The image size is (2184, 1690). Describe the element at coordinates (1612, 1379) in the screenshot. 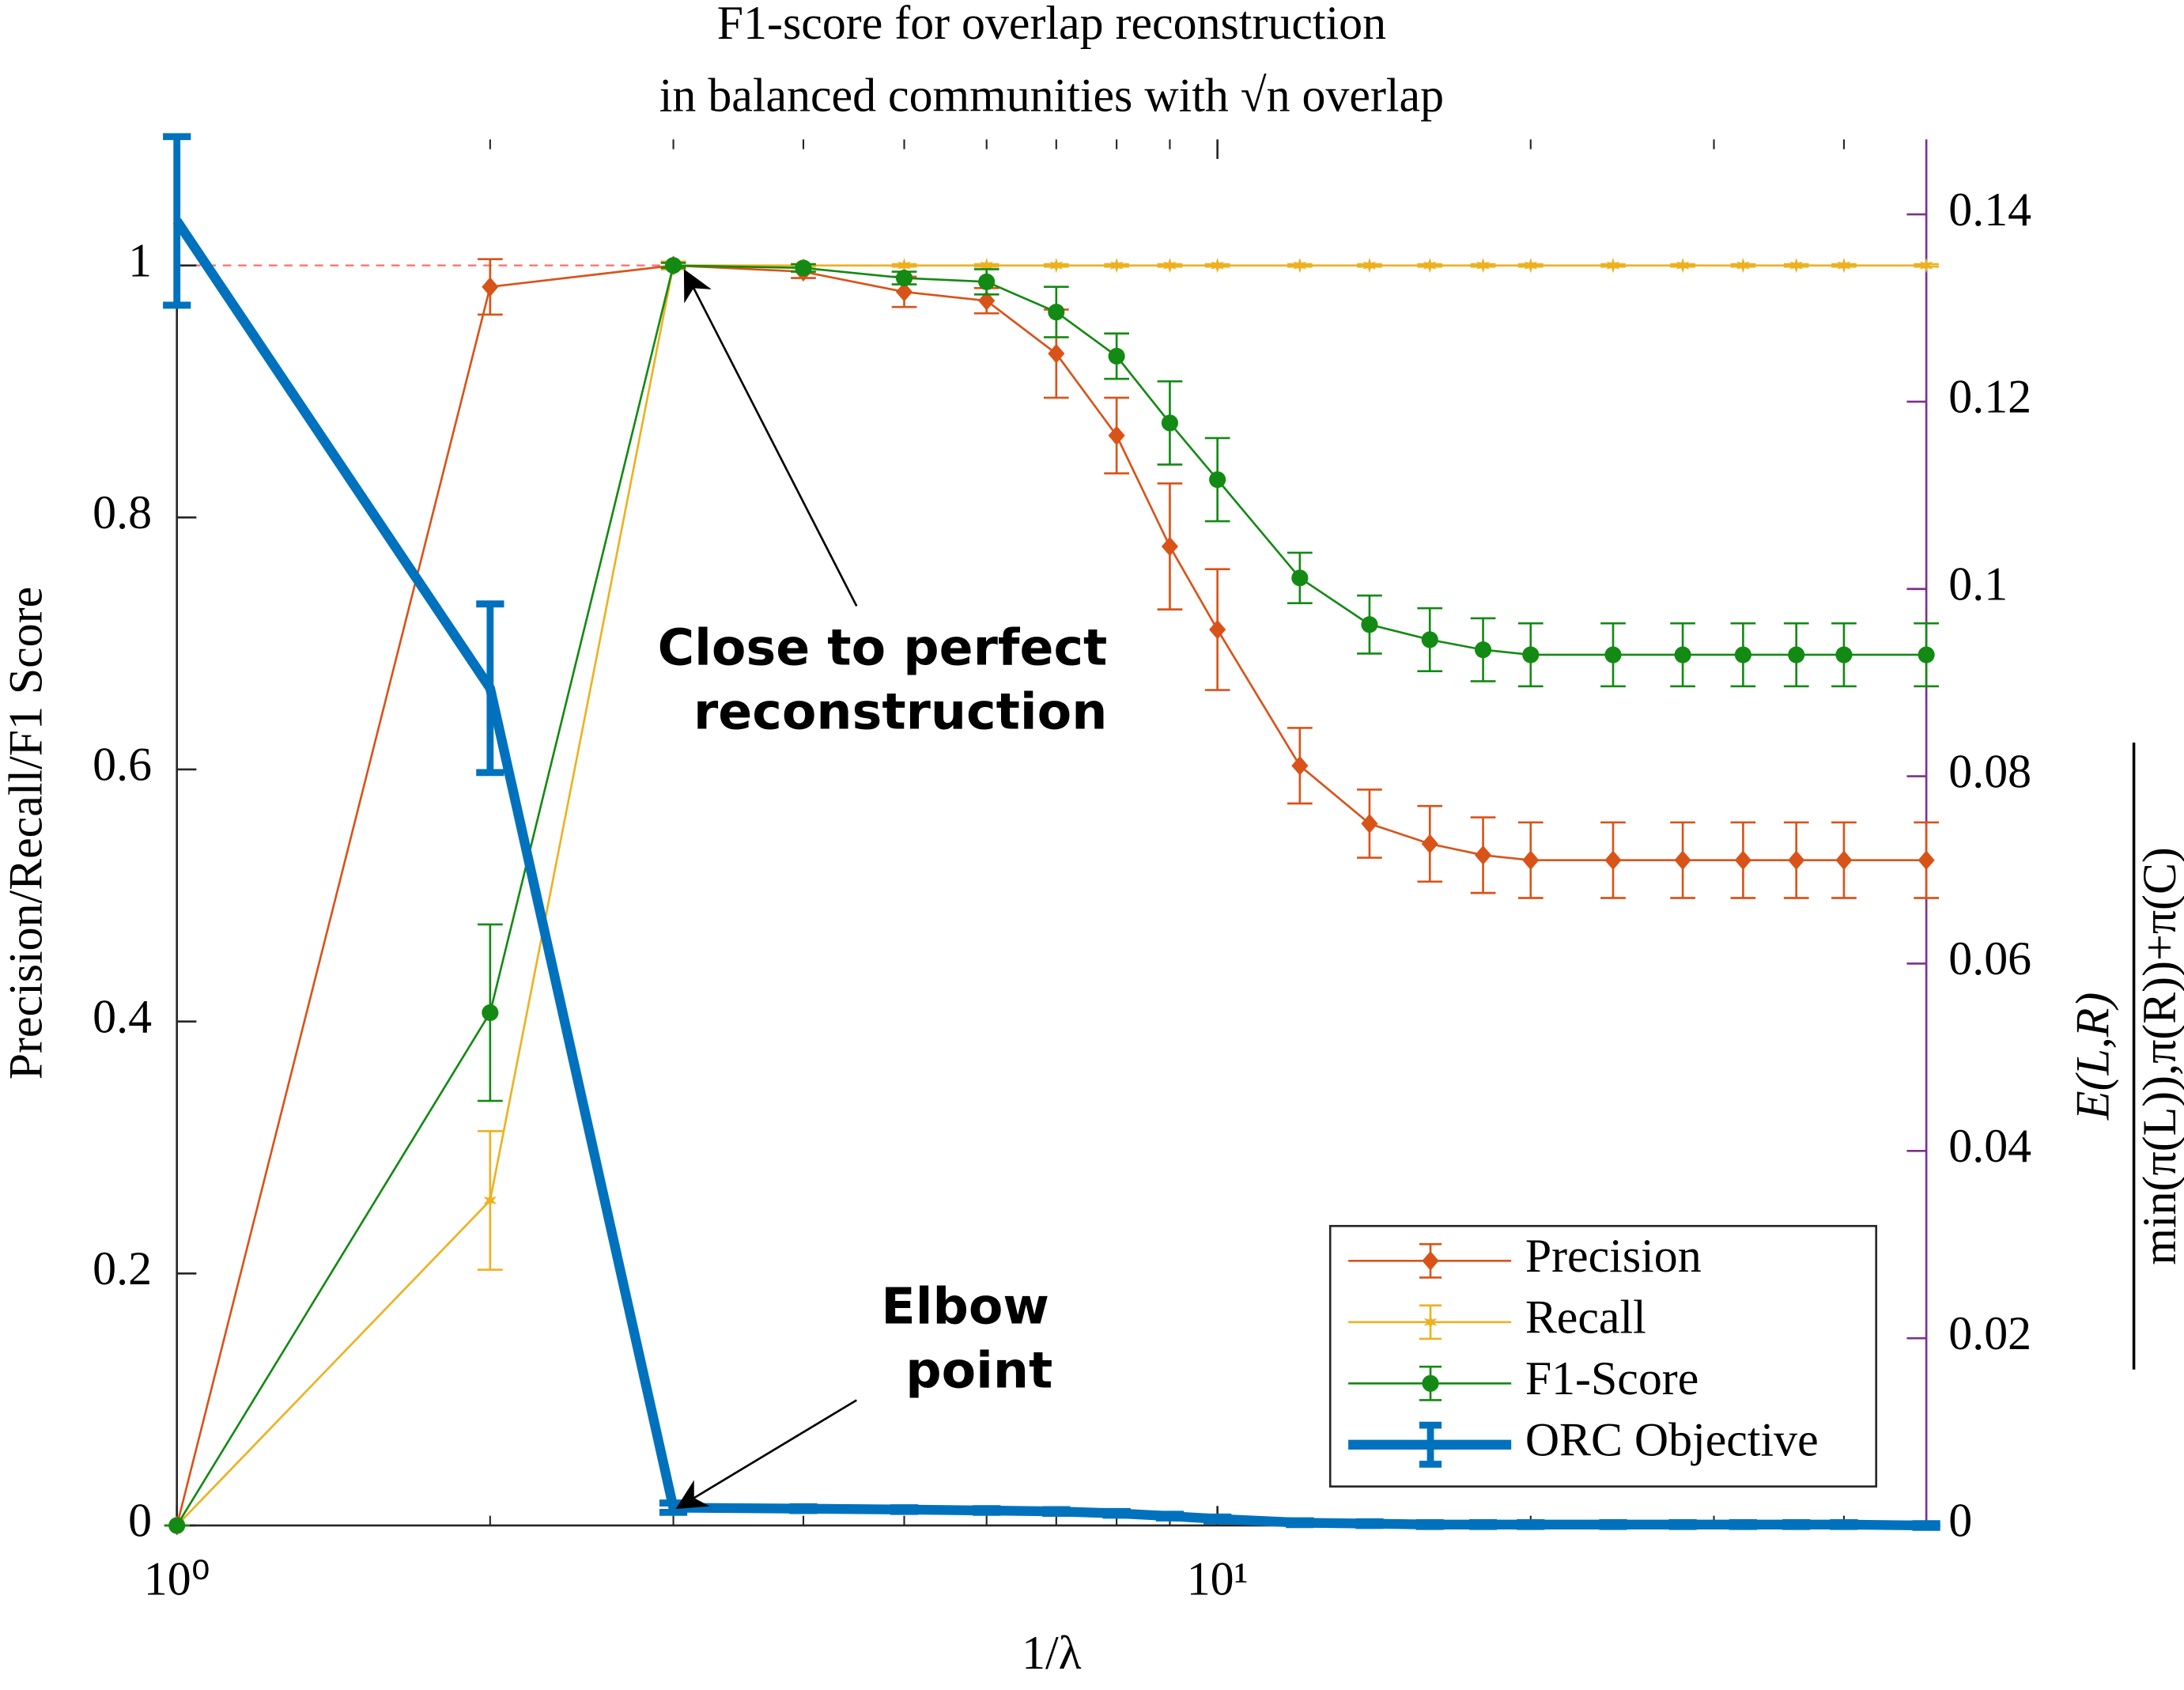

I see `legend-label: F1-Score` at that location.